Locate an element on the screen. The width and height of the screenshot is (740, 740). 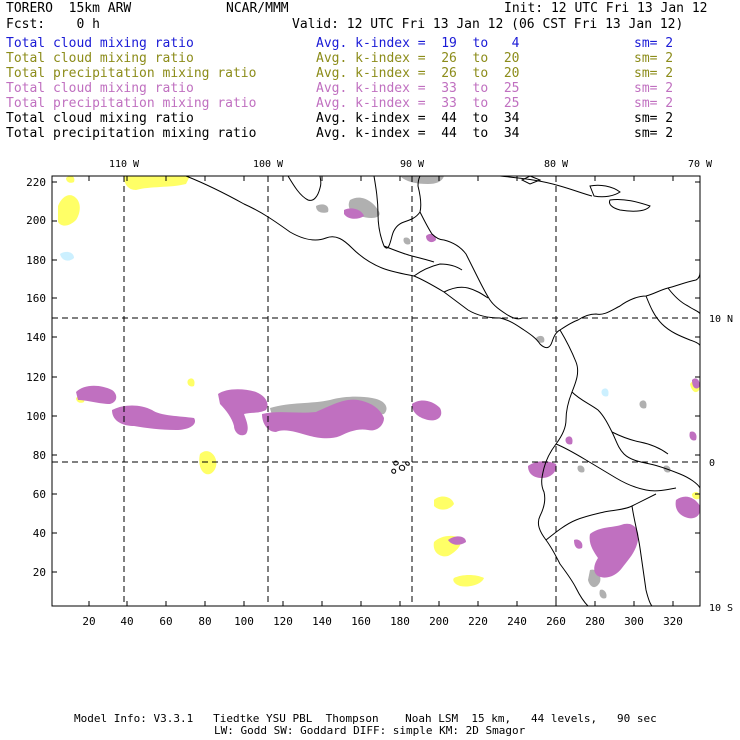
y-tick-label: 120 is located at coordinates (36, 377).